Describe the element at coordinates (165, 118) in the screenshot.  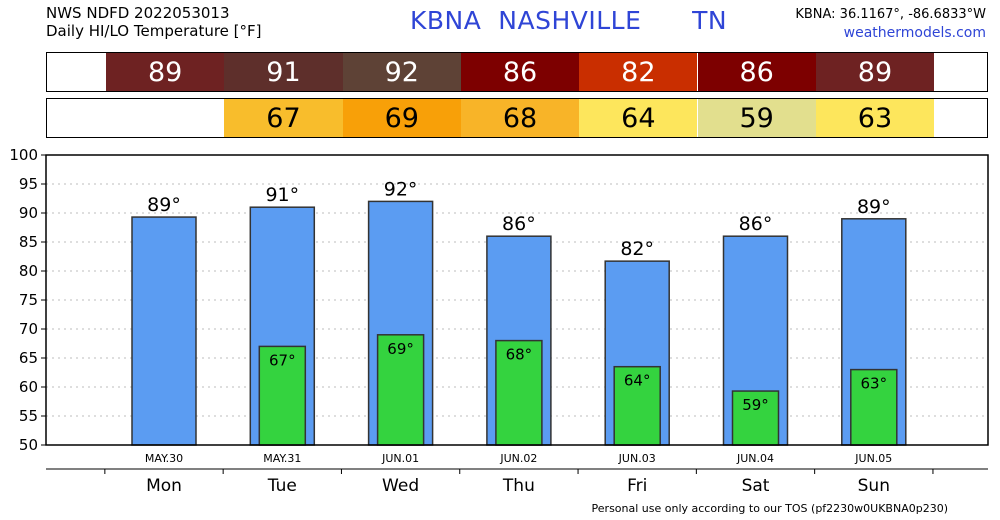
I see `lo-temp-cell` at that location.